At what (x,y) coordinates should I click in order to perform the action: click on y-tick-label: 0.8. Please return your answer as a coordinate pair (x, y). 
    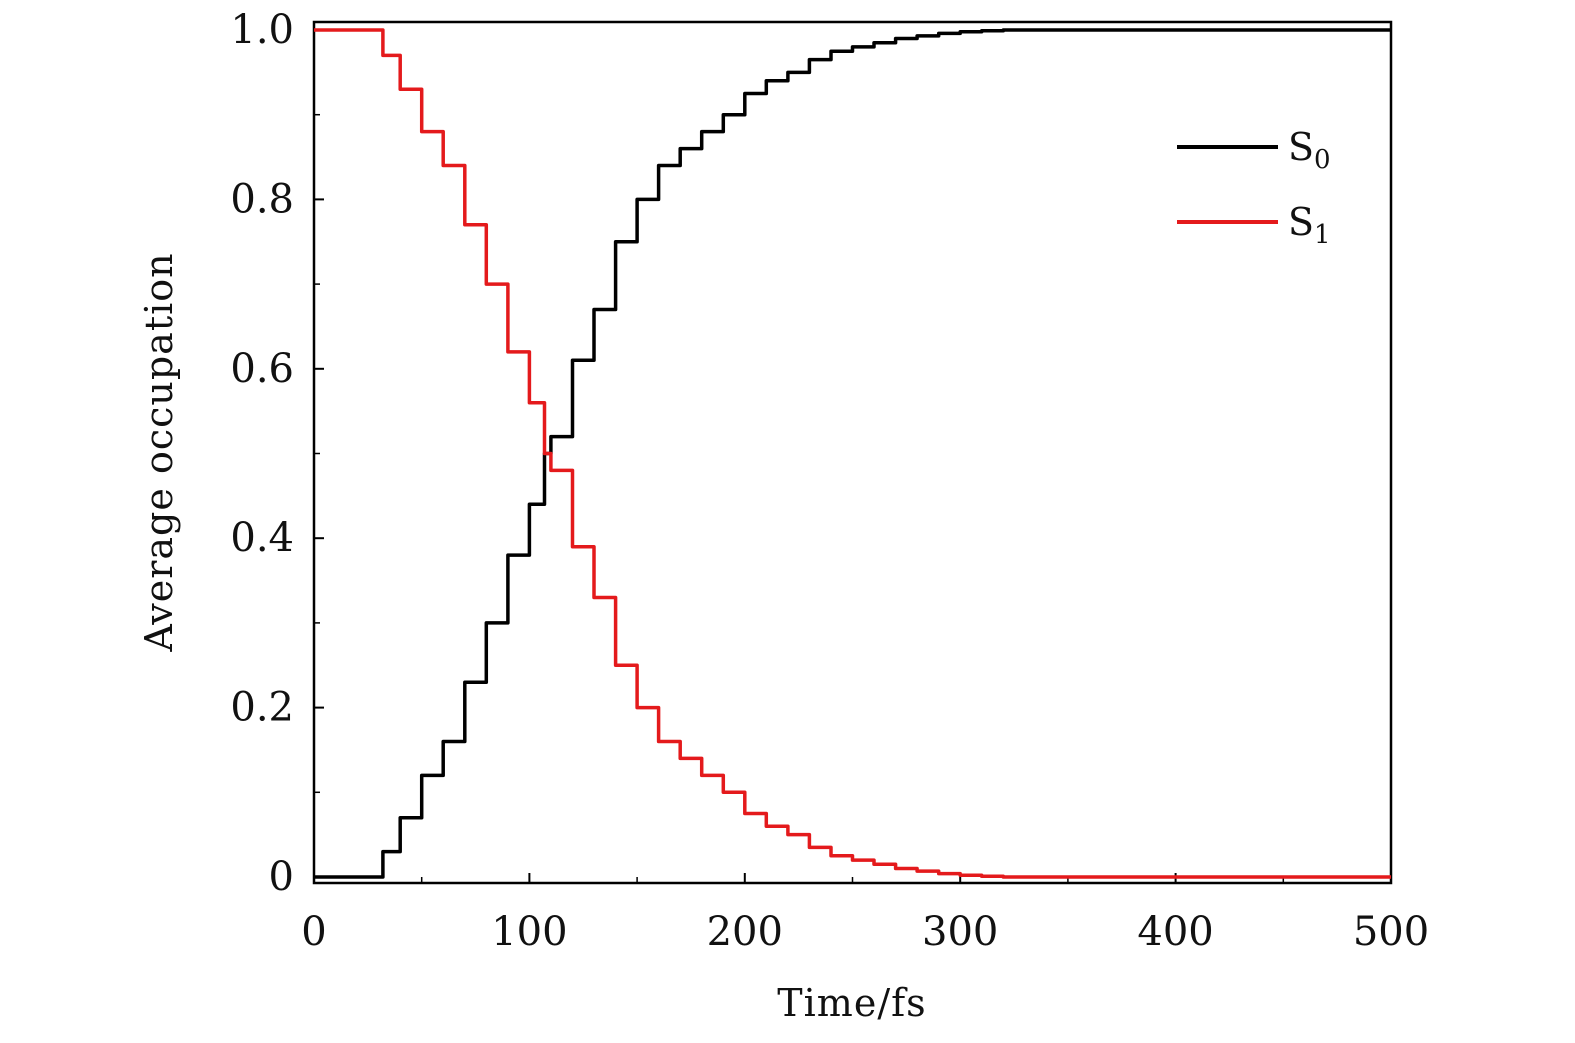
    Looking at the image, I should click on (262, 199).